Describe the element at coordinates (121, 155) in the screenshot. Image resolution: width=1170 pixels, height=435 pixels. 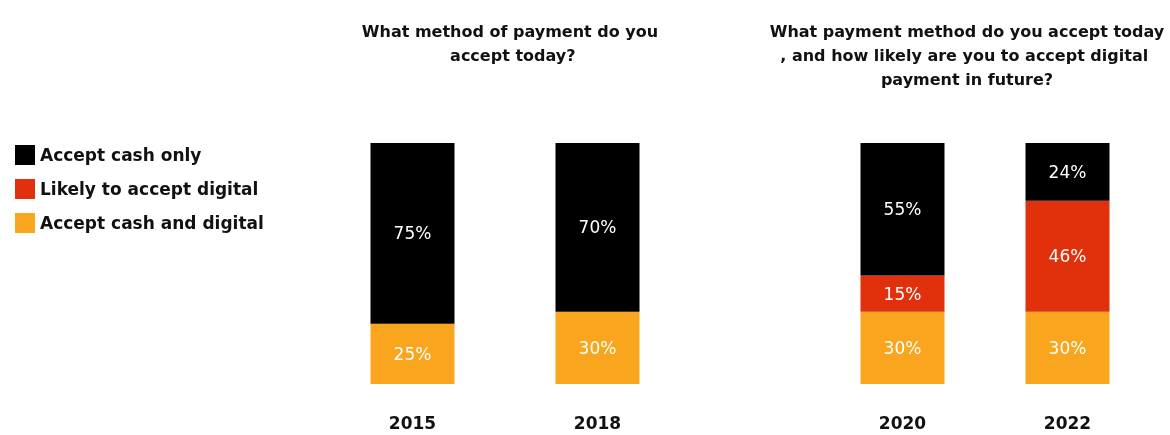
I see `legend-label: Accept cash only` at that location.